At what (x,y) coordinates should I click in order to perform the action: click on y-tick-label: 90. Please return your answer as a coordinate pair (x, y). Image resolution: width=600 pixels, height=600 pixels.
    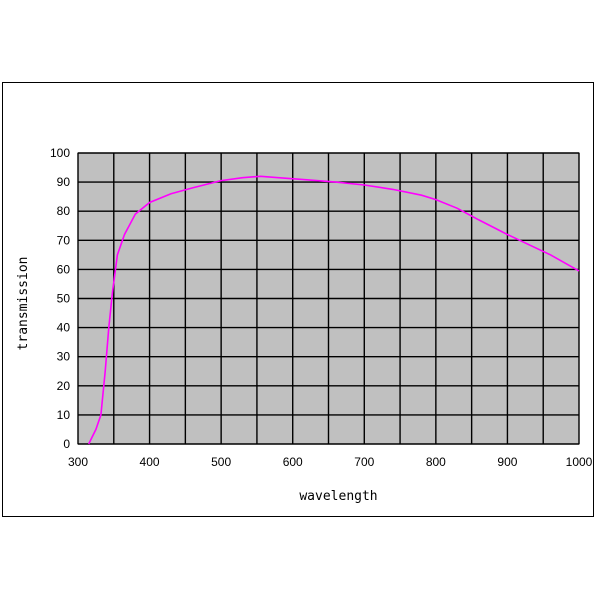
    Looking at the image, I should click on (64, 182).